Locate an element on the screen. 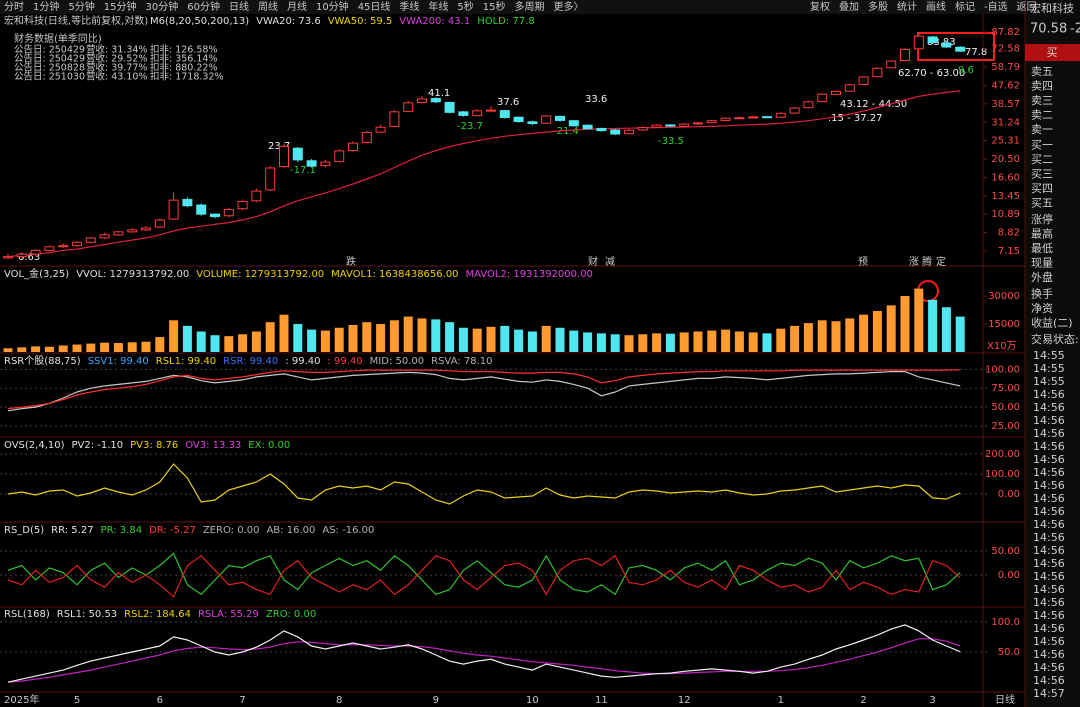 This screenshot has width=1080, height=707. buy-label: 买 is located at coordinates (1052, 52).